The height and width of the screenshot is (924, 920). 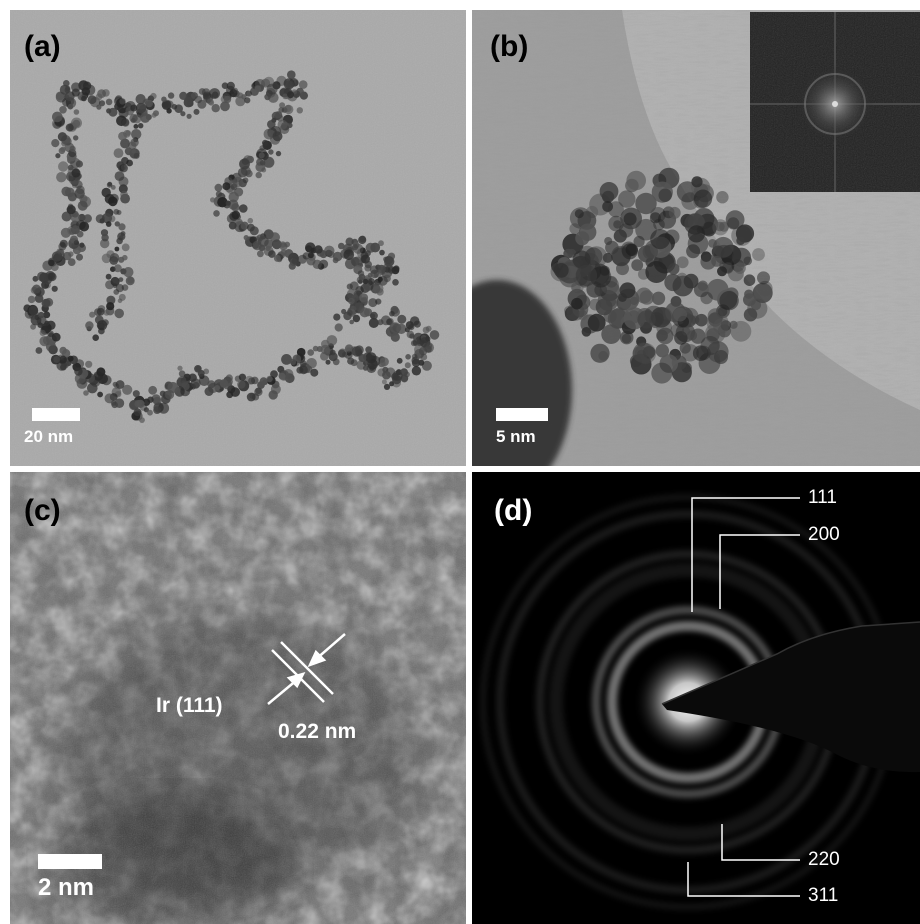 I want to click on panel-label-b: (b), so click(x=509, y=46).